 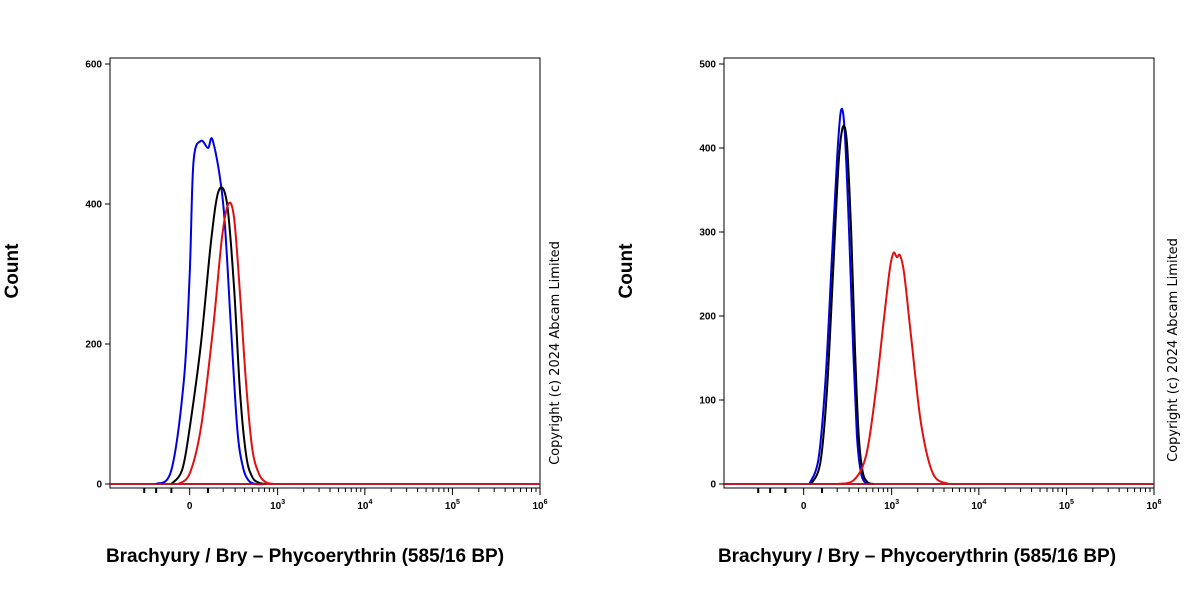 What do you see at coordinates (707, 65) in the screenshot?
I see `y-tick-label: 500` at bounding box center [707, 65].